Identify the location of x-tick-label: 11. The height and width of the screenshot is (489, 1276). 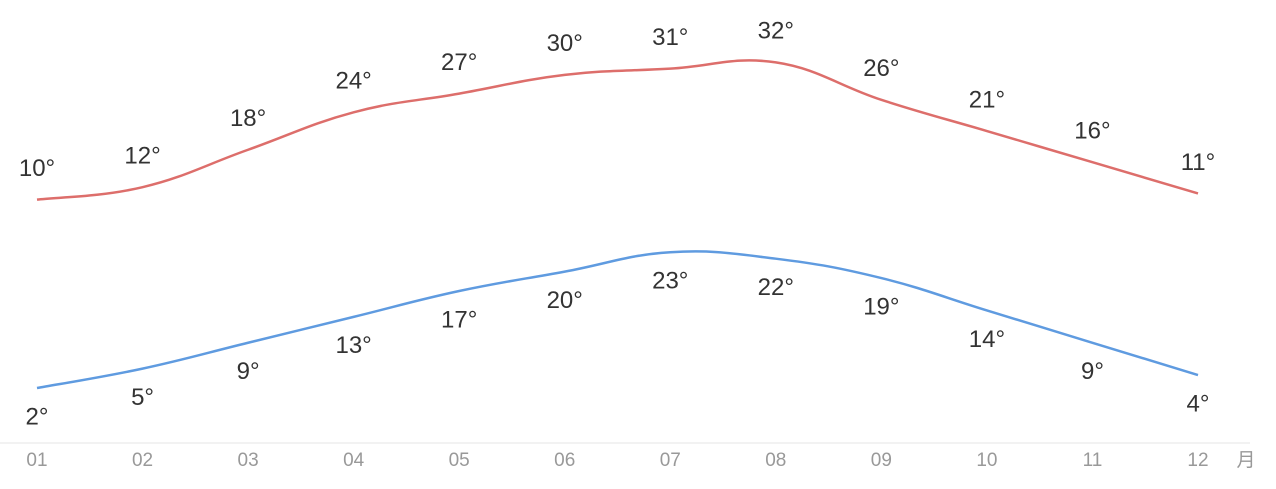
(1093, 460).